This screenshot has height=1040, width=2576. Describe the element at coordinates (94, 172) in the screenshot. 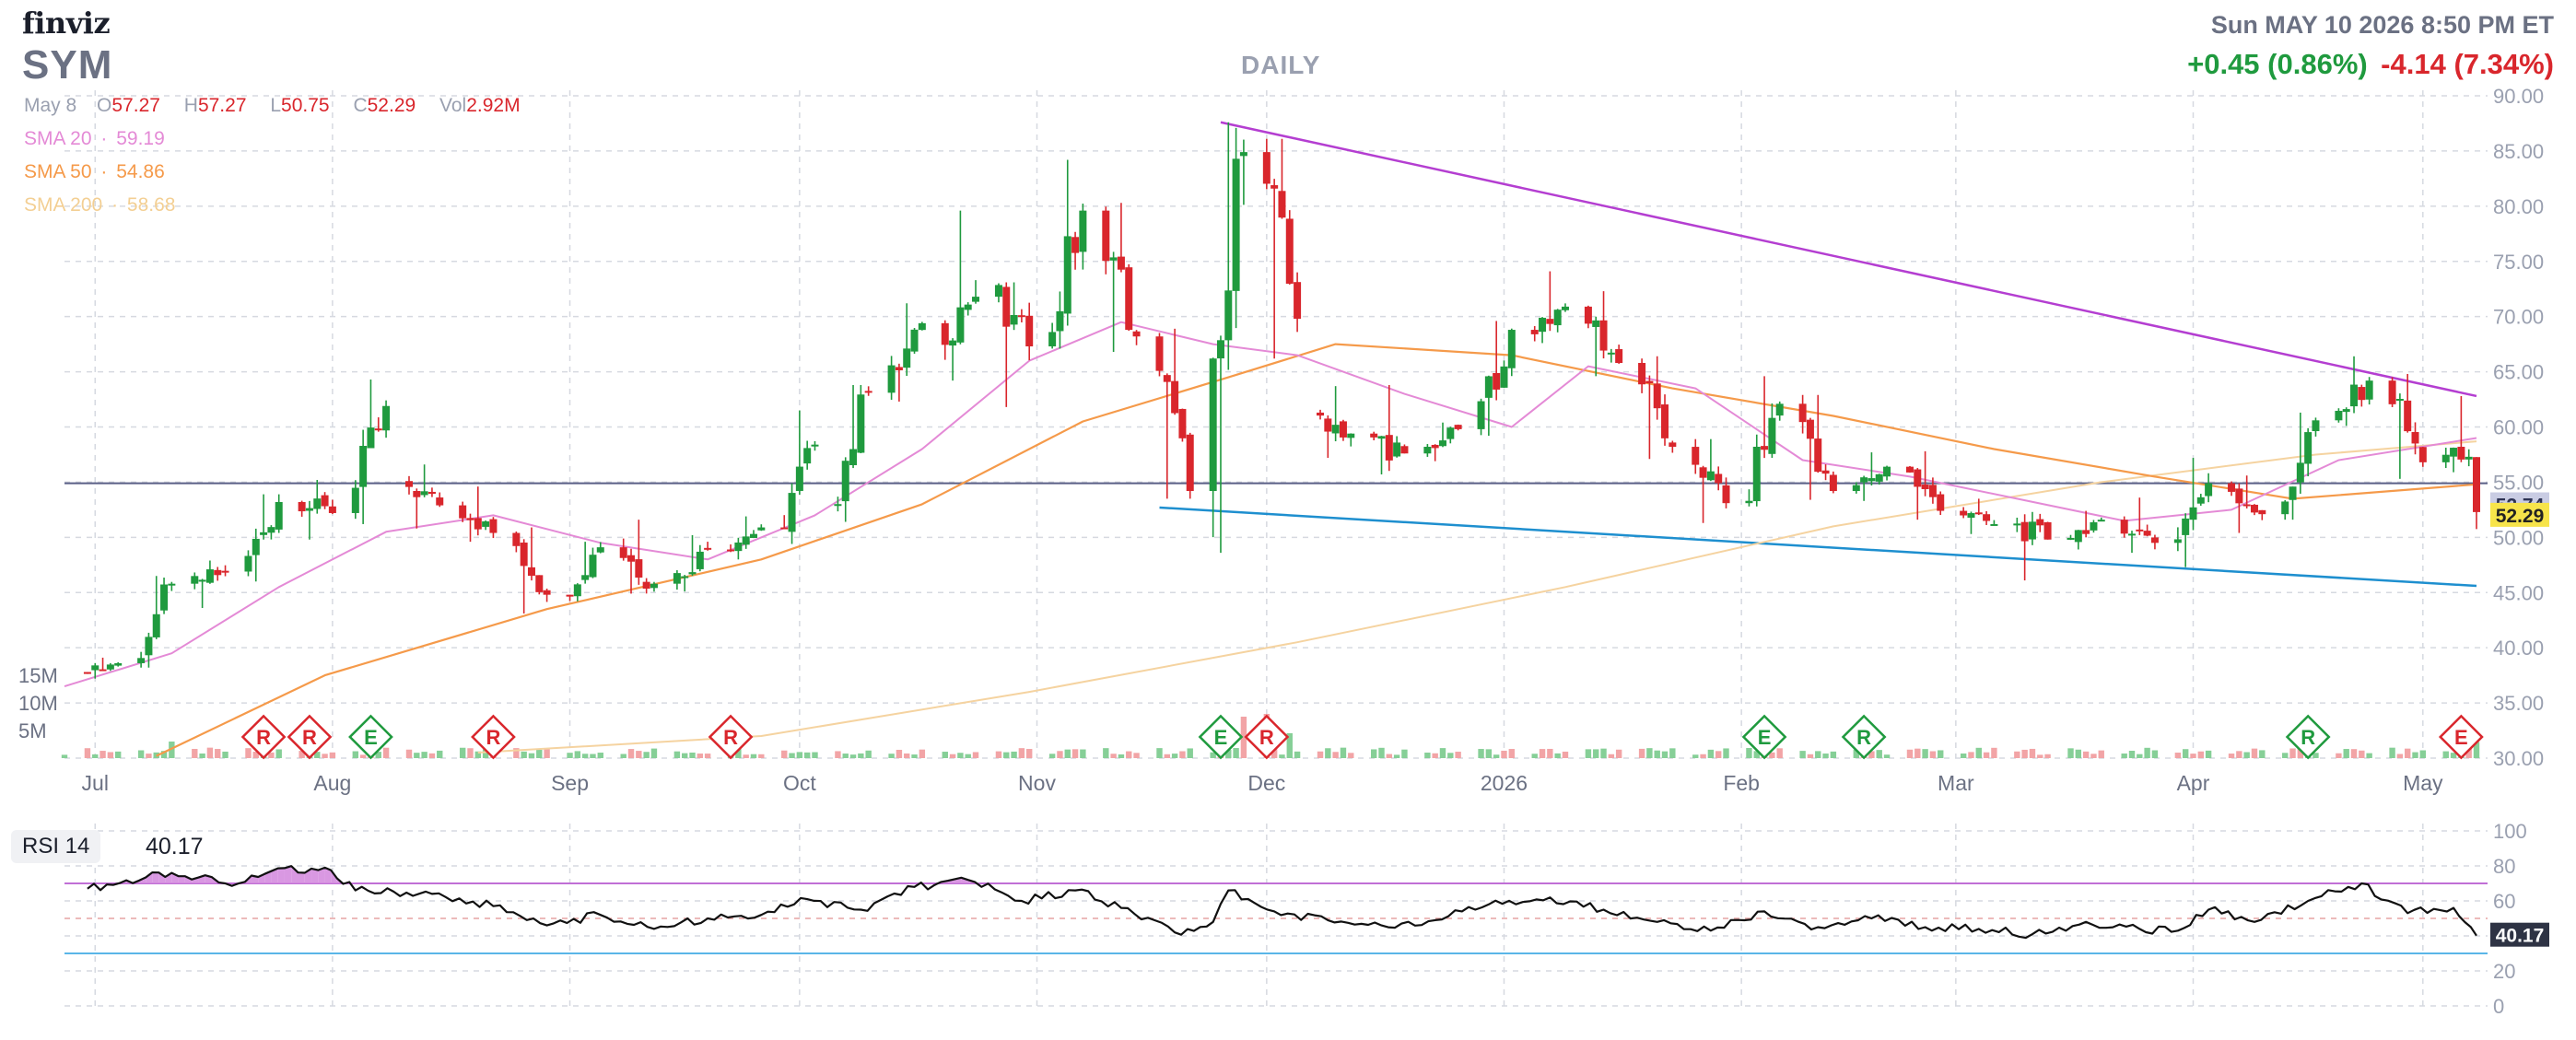

I see `sma50-legend: SMA 50 · 54.86` at that location.